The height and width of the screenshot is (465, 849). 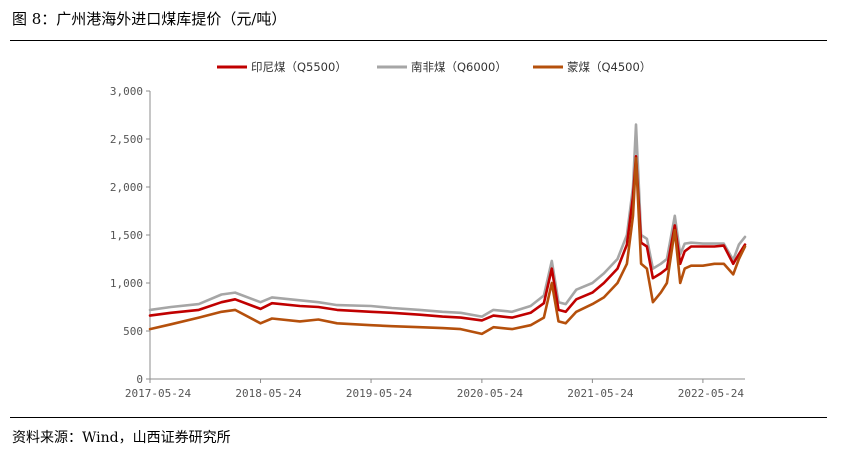 What do you see at coordinates (121, 438) in the screenshot?
I see `source-note: 资料来源：Wind，山西证券研究所` at bounding box center [121, 438].